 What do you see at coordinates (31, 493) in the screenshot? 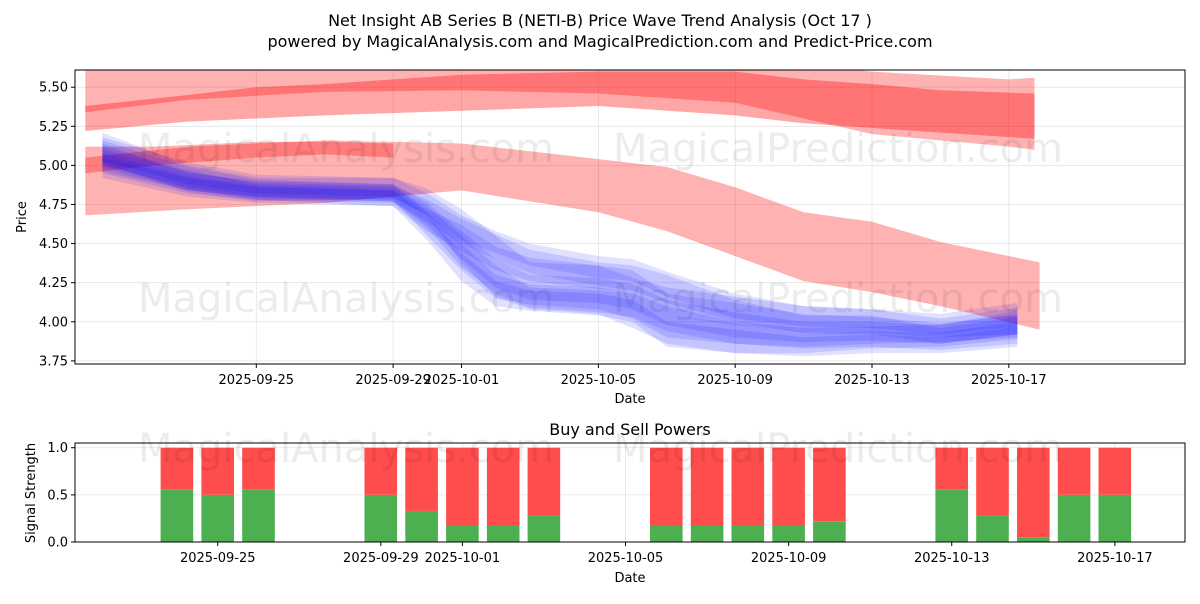
I see `signal-y-label: Signal Strength` at bounding box center [31, 493].